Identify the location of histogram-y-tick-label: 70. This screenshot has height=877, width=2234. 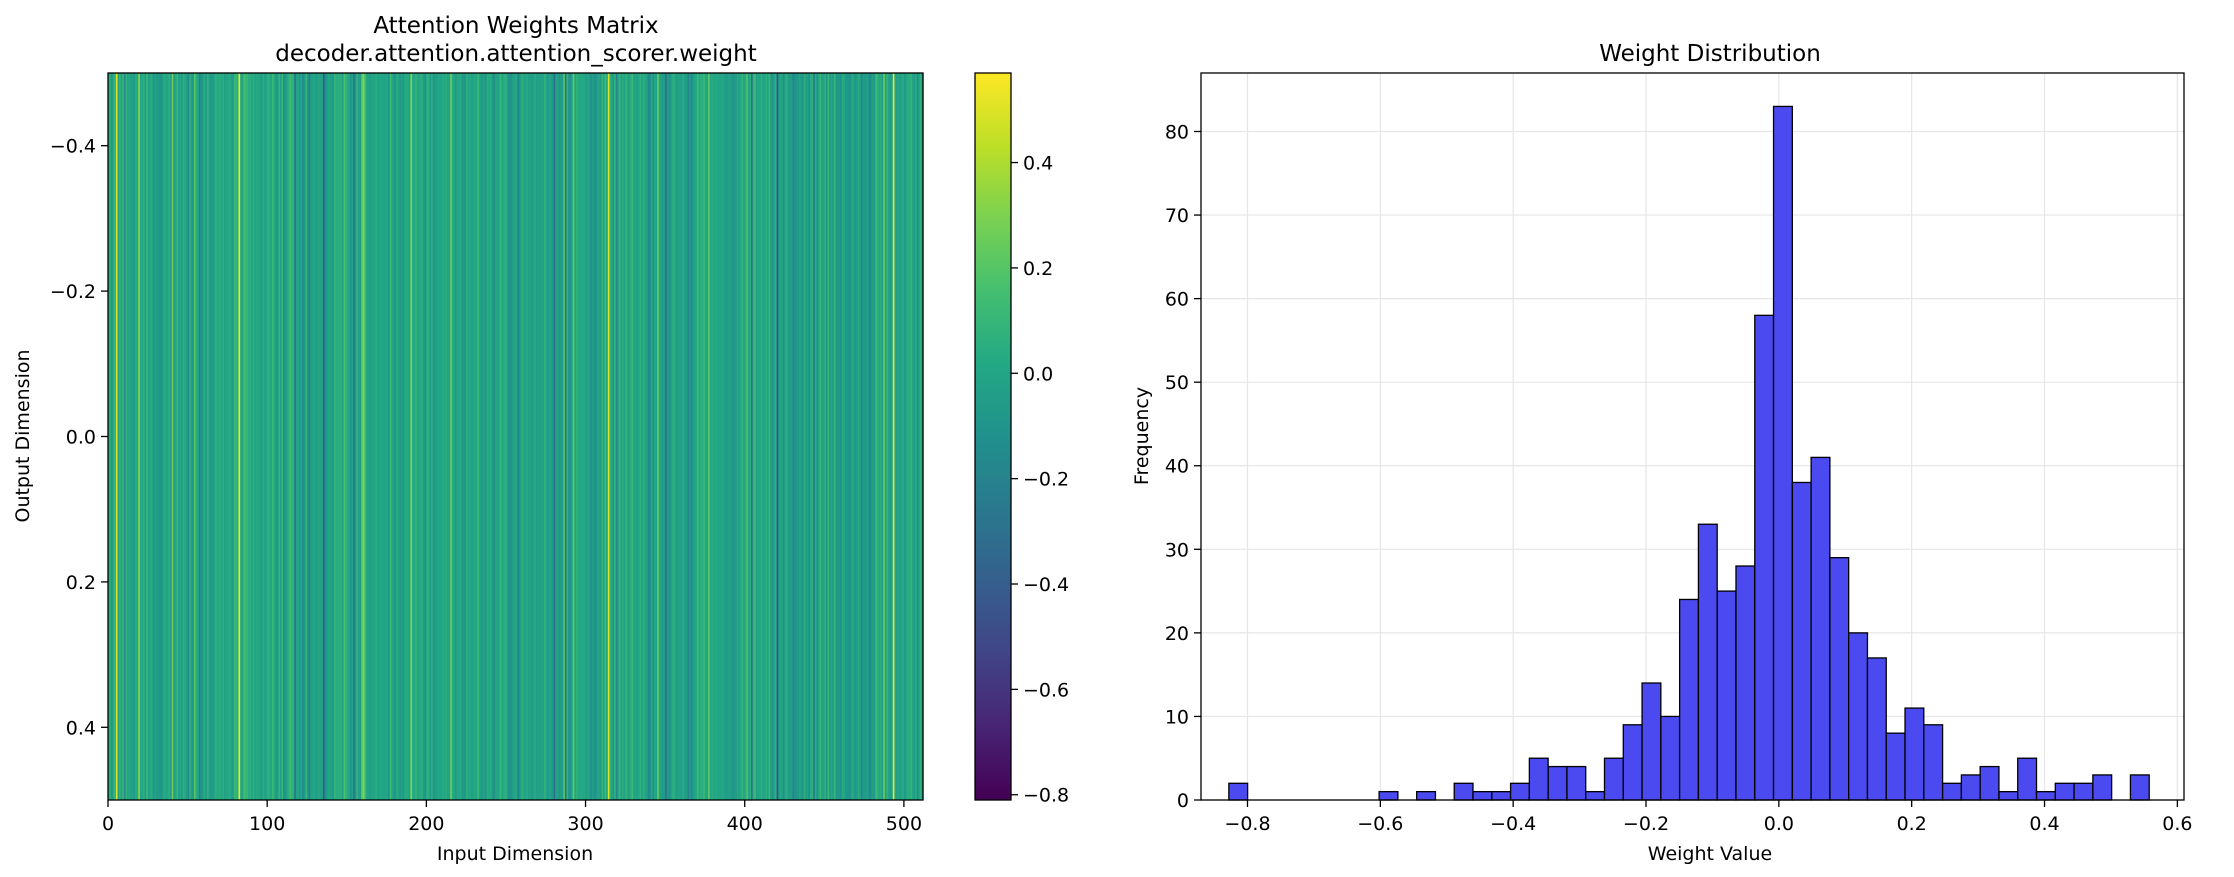
(1177, 216).